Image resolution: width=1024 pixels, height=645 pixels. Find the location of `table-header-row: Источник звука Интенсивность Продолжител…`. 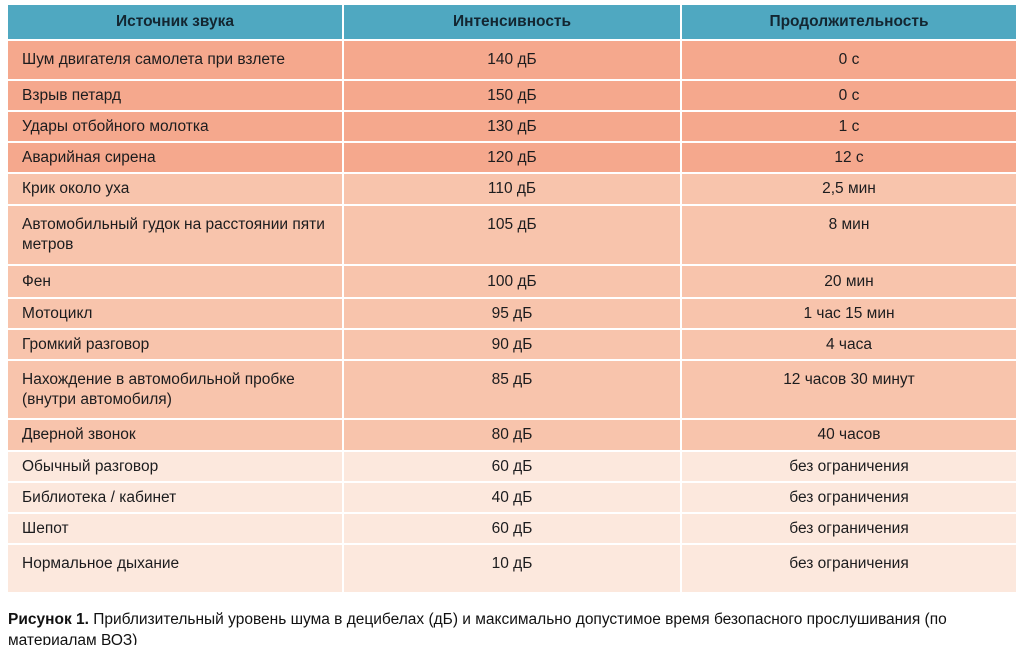

table-header-row: Источник звука Интенсивность Продолжител… is located at coordinates (512, 22).